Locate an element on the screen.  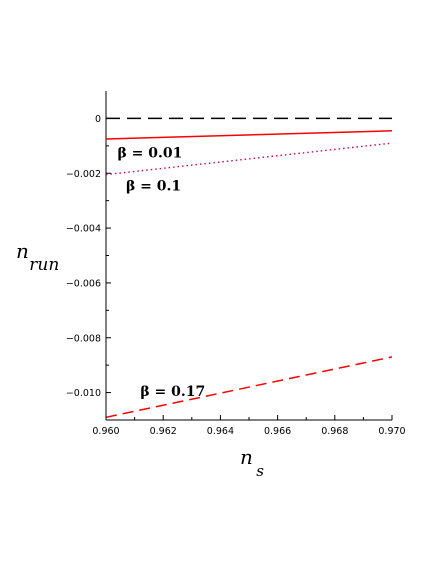
x-tick-label: 0.970 is located at coordinates (391, 431).